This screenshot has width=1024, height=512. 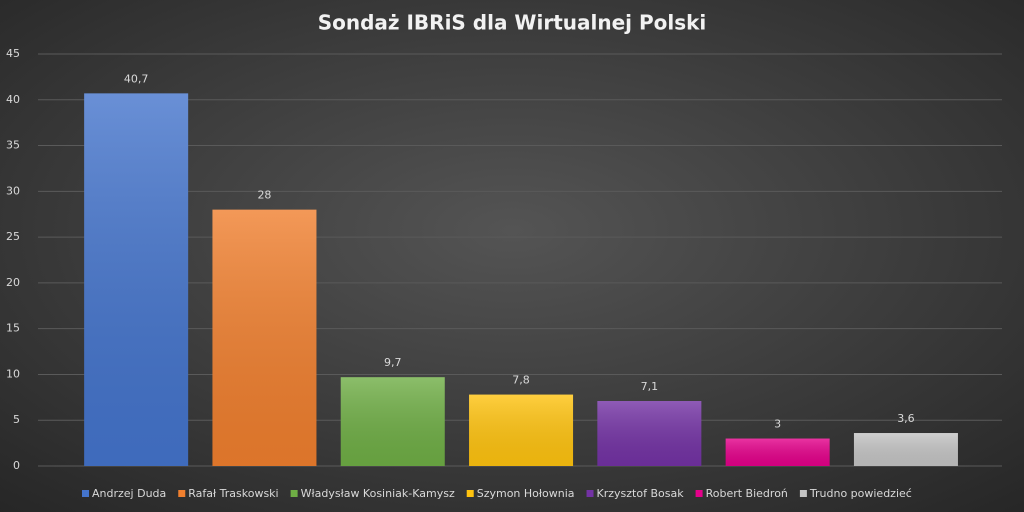 I want to click on legend-label: Krzysztof Bosak, so click(x=641, y=493).